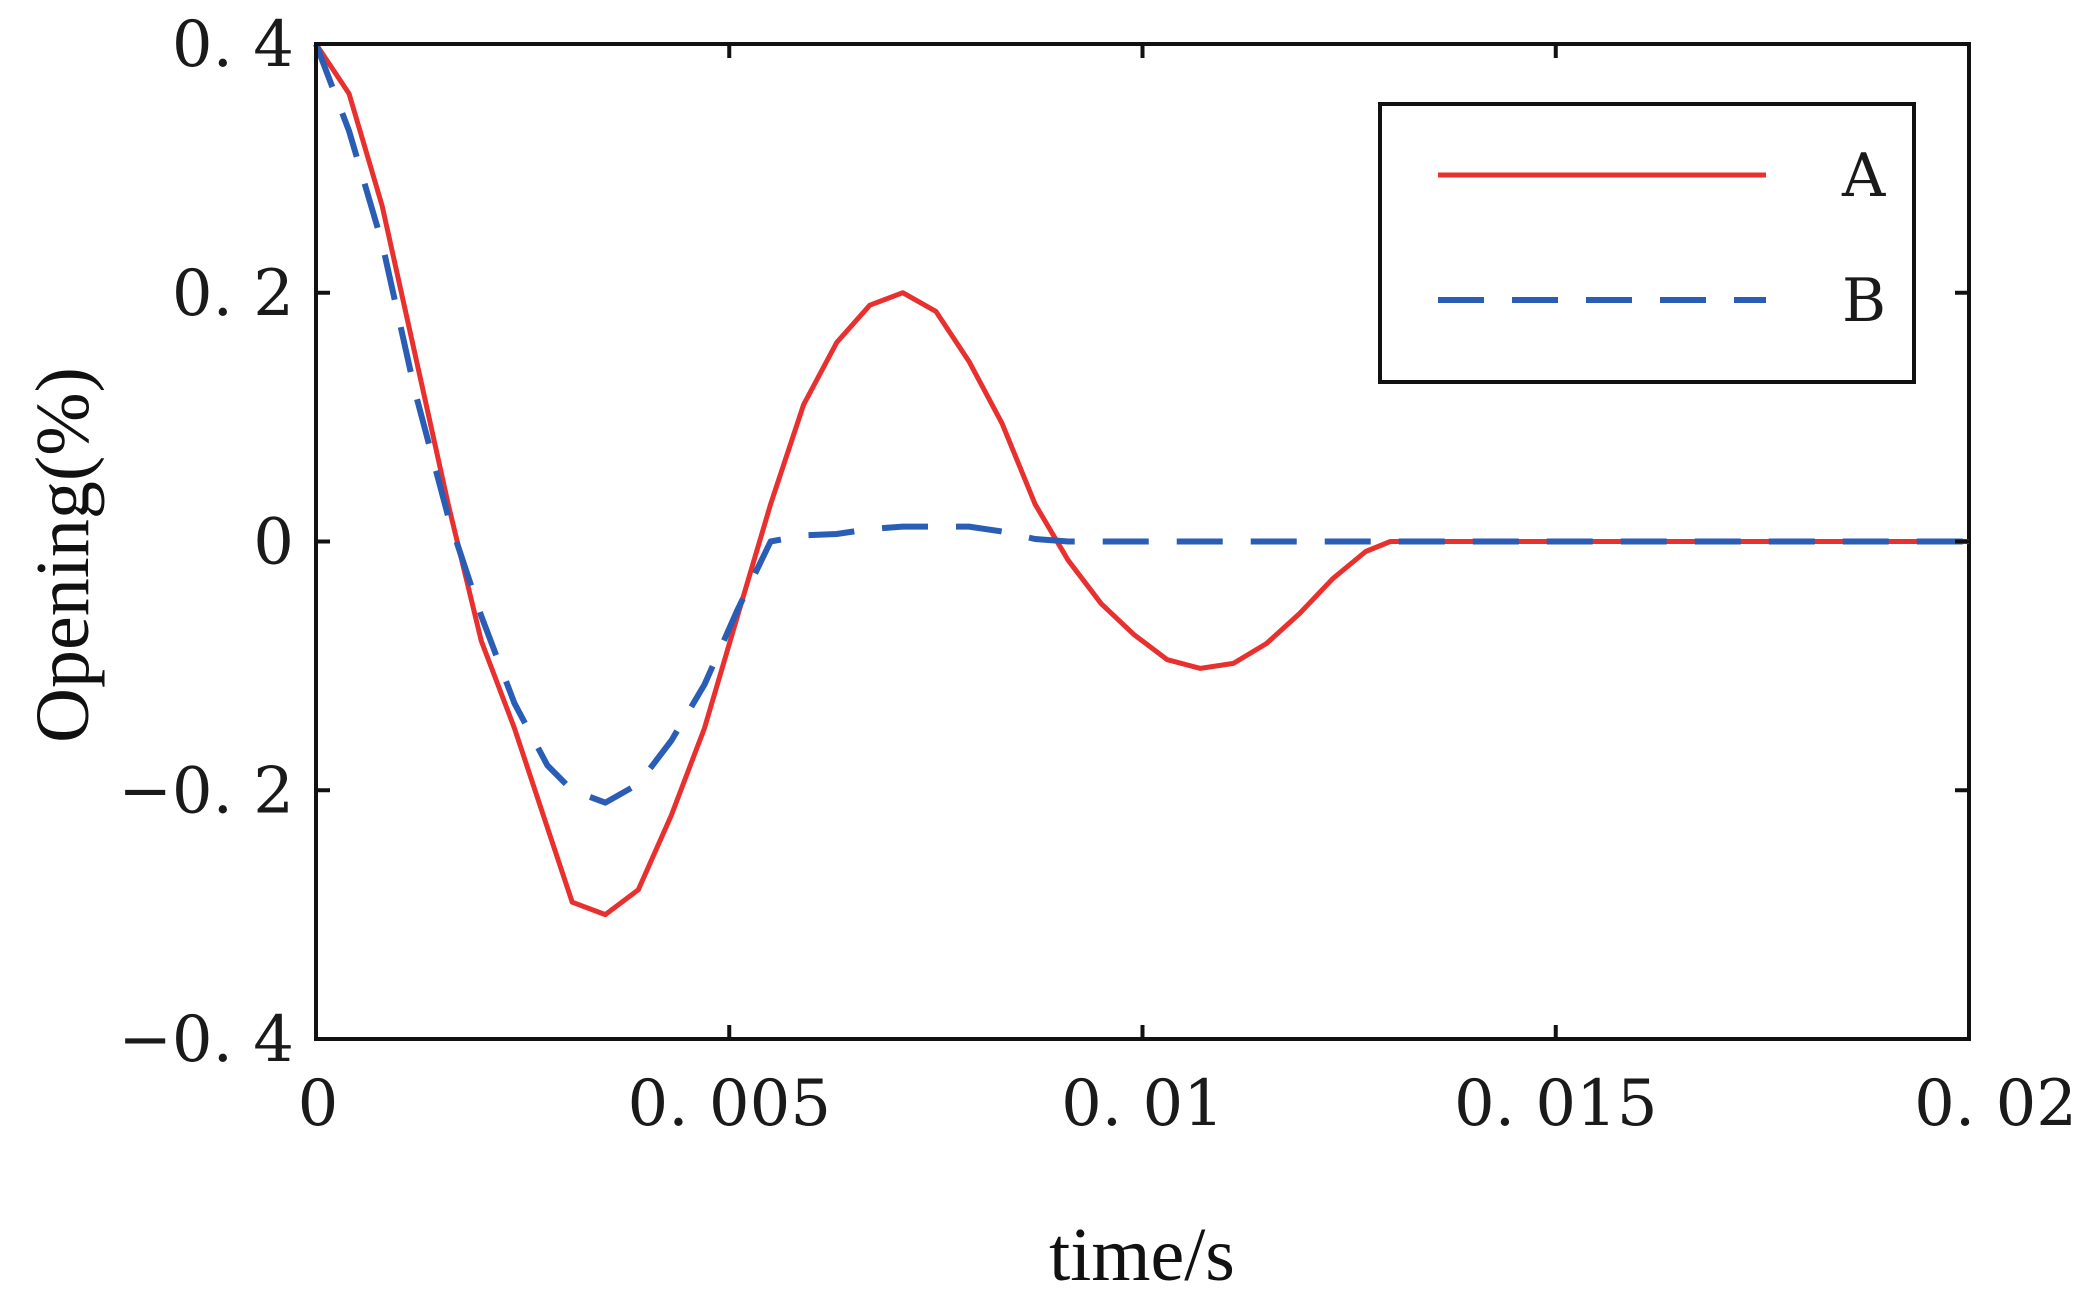 This screenshot has height=1297, width=2089. I want to click on x-tick-label: 0. 015, so click(1556, 1104).